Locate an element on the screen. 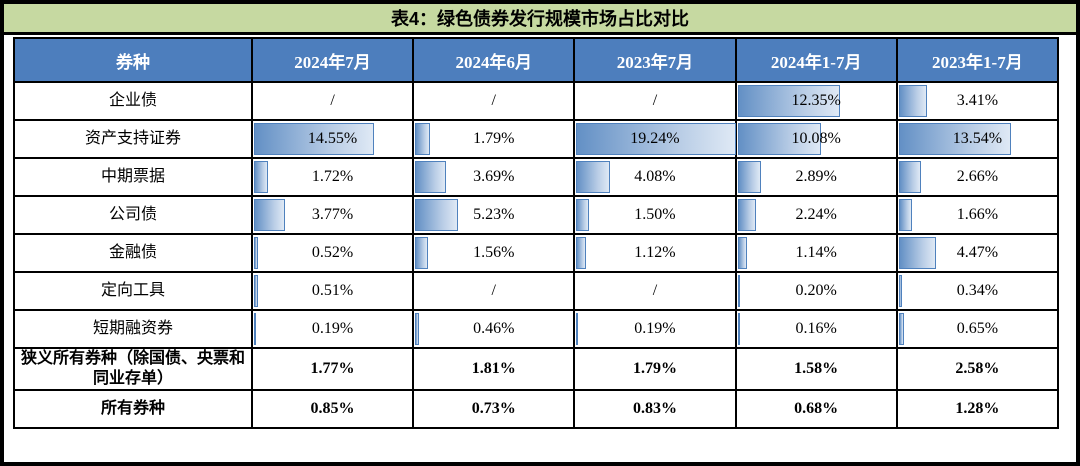  row-label: 公司债 is located at coordinates (133, 215).